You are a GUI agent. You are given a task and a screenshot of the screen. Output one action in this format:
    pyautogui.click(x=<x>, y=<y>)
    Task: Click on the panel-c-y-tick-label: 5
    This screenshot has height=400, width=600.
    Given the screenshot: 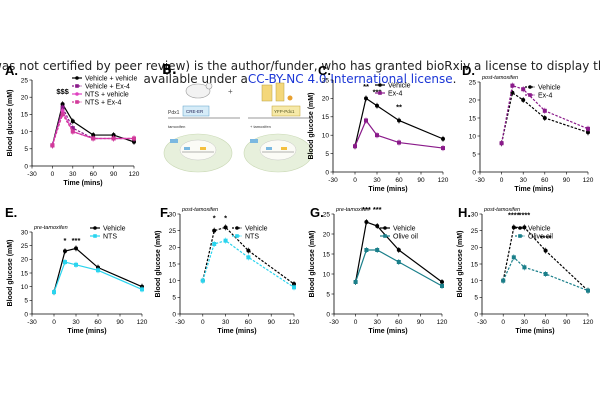 What is the action you would take?
    pyautogui.click(x=327, y=154)
    